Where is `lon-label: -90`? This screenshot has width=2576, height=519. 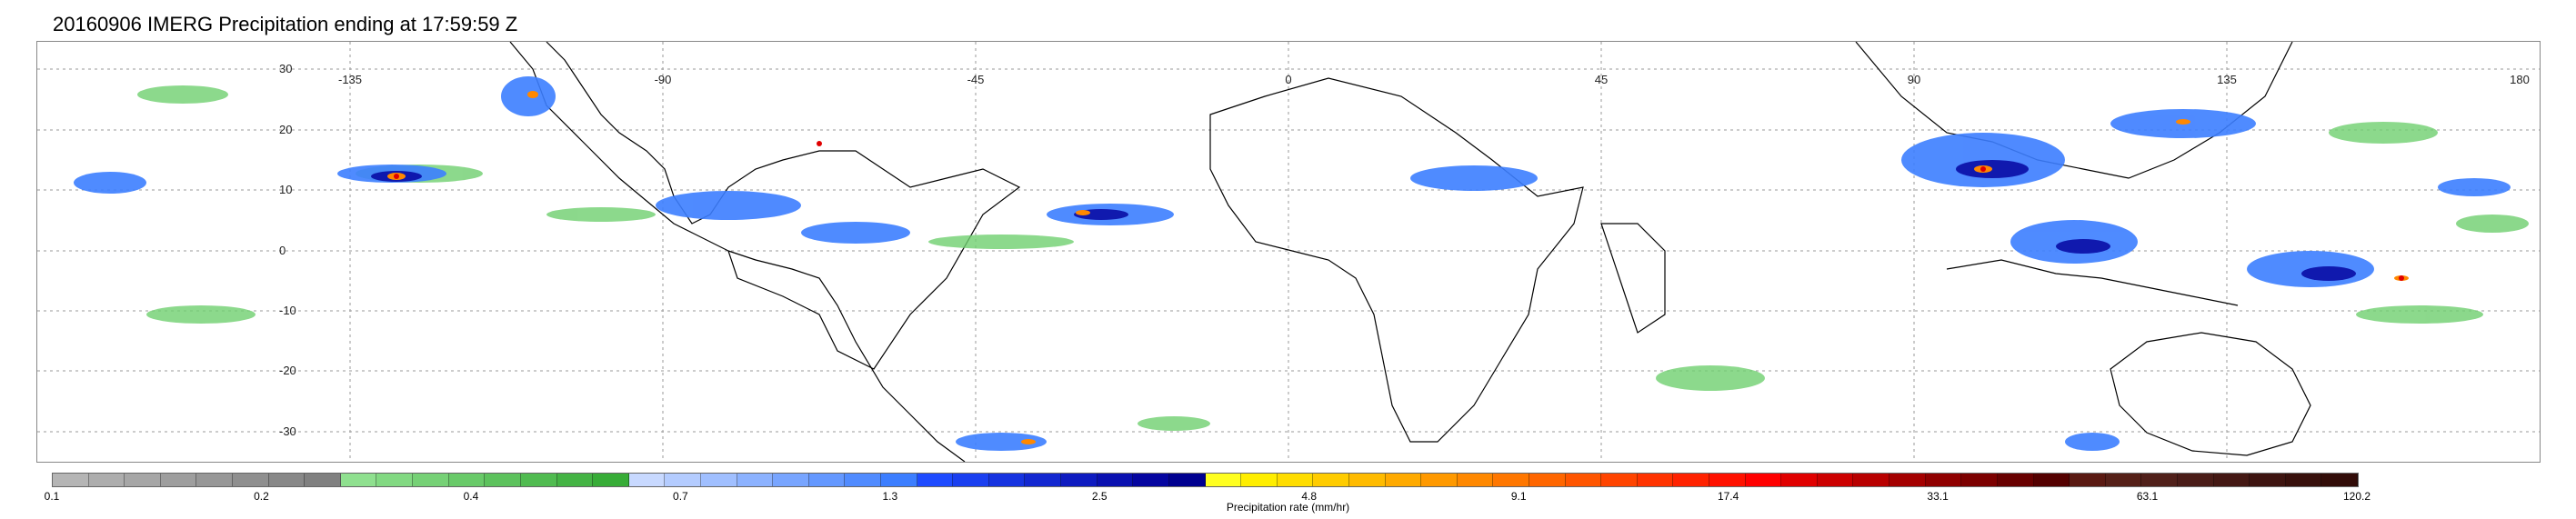 lon-label: -90 is located at coordinates (664, 79).